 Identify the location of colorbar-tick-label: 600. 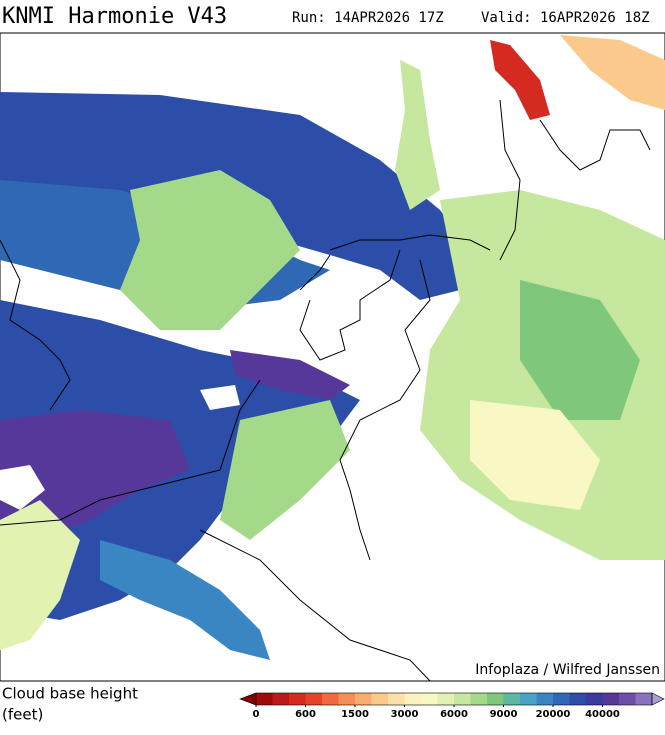
(305, 714).